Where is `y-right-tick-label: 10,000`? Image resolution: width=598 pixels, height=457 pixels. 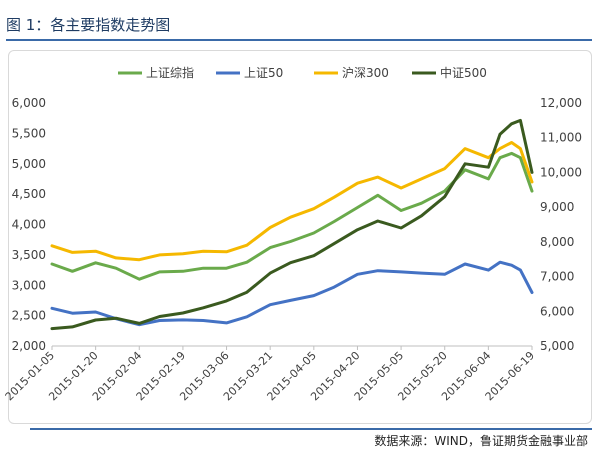 y-right-tick-label: 10,000 is located at coordinates (561, 172).